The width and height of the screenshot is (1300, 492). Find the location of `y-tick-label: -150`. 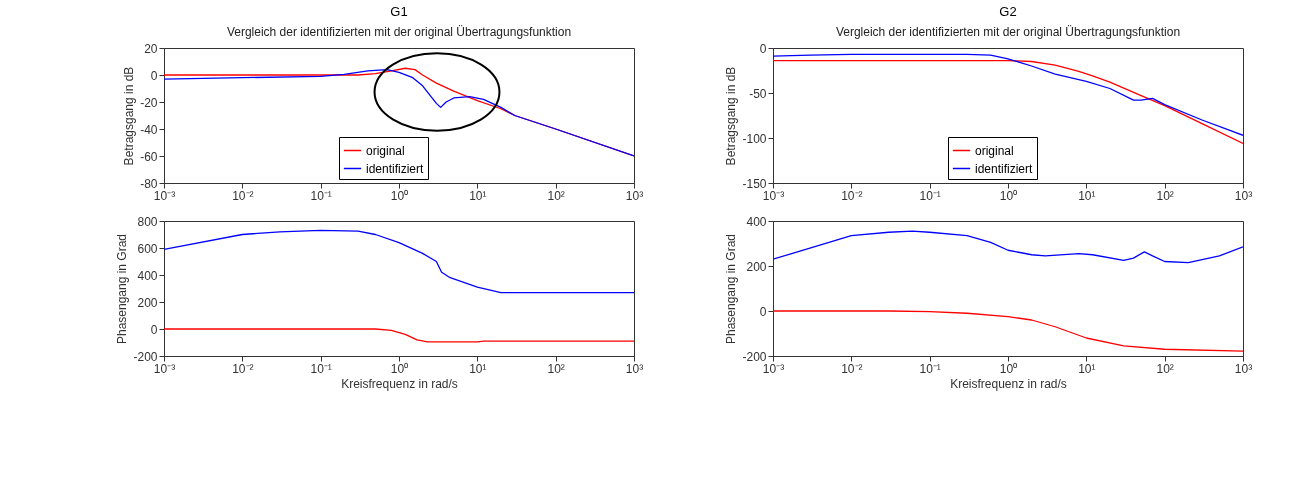

y-tick-label: -150 is located at coordinates (754, 183).